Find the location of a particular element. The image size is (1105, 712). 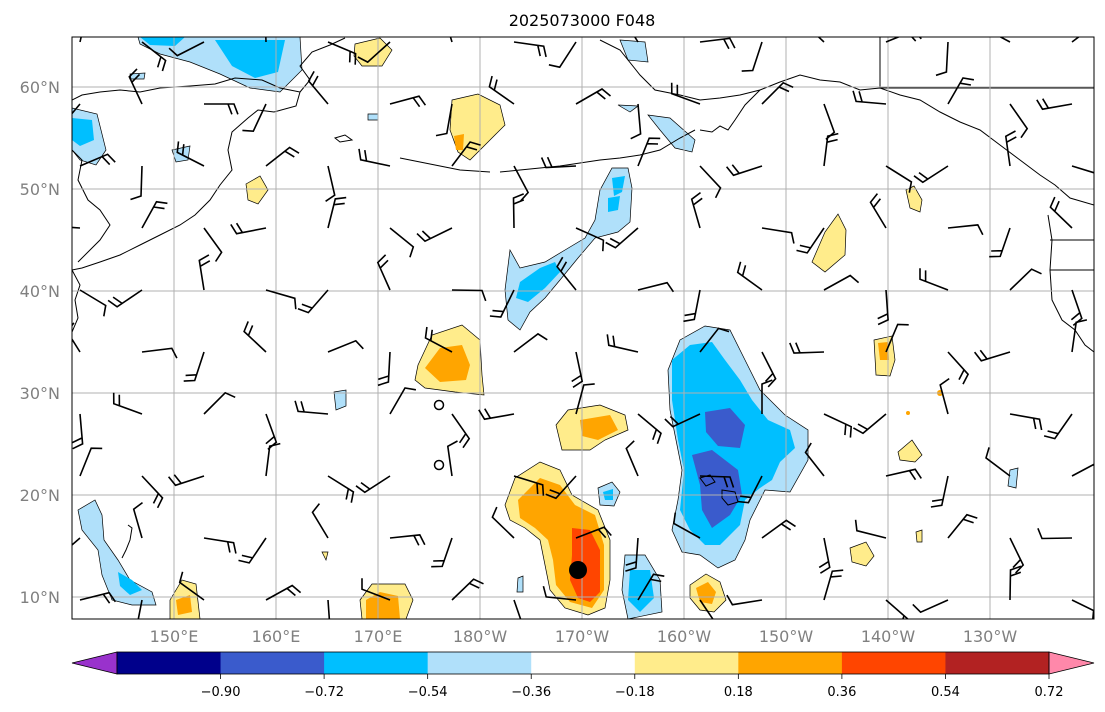

lon-label: 130°W is located at coordinates (990, 636).